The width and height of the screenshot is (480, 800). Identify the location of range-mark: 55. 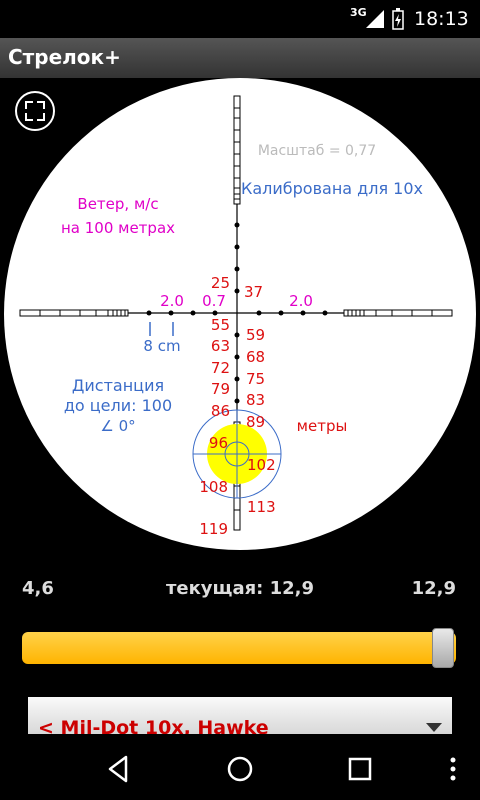
(220, 325).